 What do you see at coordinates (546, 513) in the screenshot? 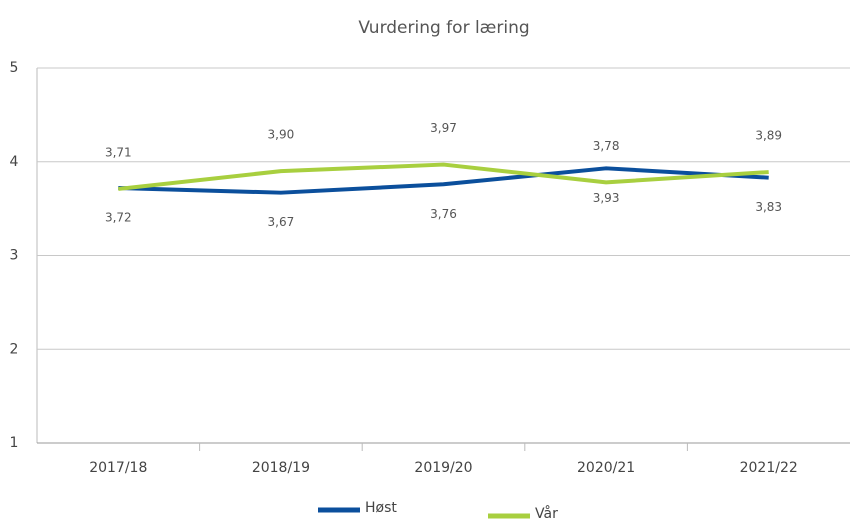
I see `legend-label: Vår` at bounding box center [546, 513].